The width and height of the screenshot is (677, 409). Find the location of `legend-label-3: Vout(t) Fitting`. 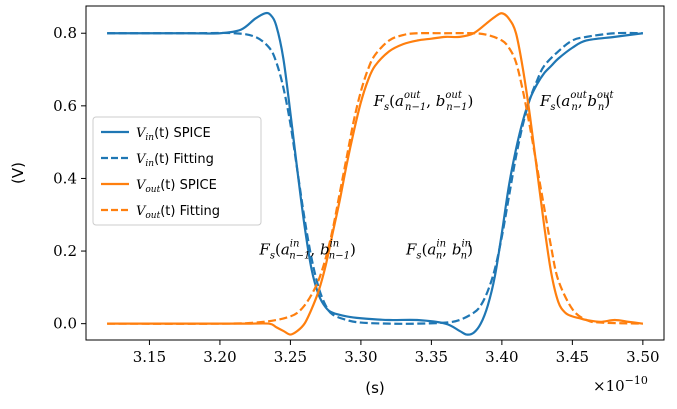

legend-label-3: Vout(t) Fitting is located at coordinates (178, 212).